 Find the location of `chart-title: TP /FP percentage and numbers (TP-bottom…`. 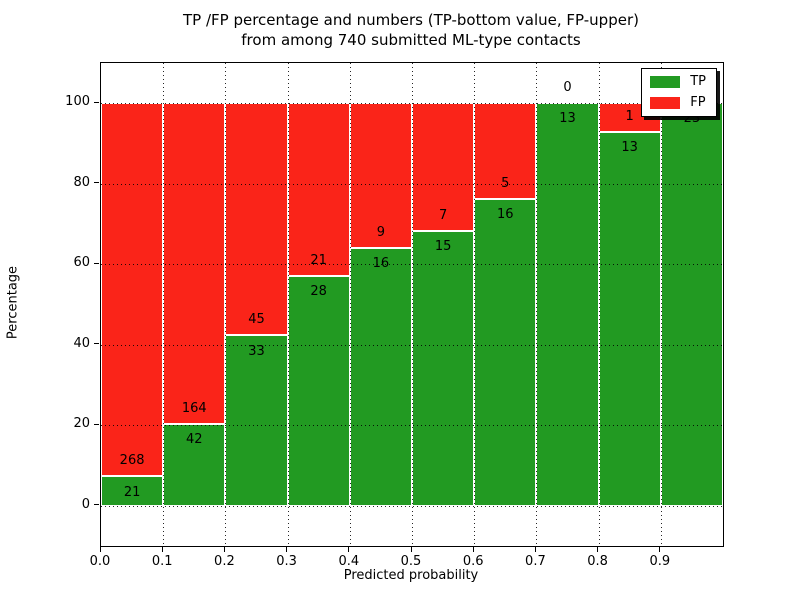

chart-title: TP /FP percentage and numbers (TP-bottom… is located at coordinates (411, 30).